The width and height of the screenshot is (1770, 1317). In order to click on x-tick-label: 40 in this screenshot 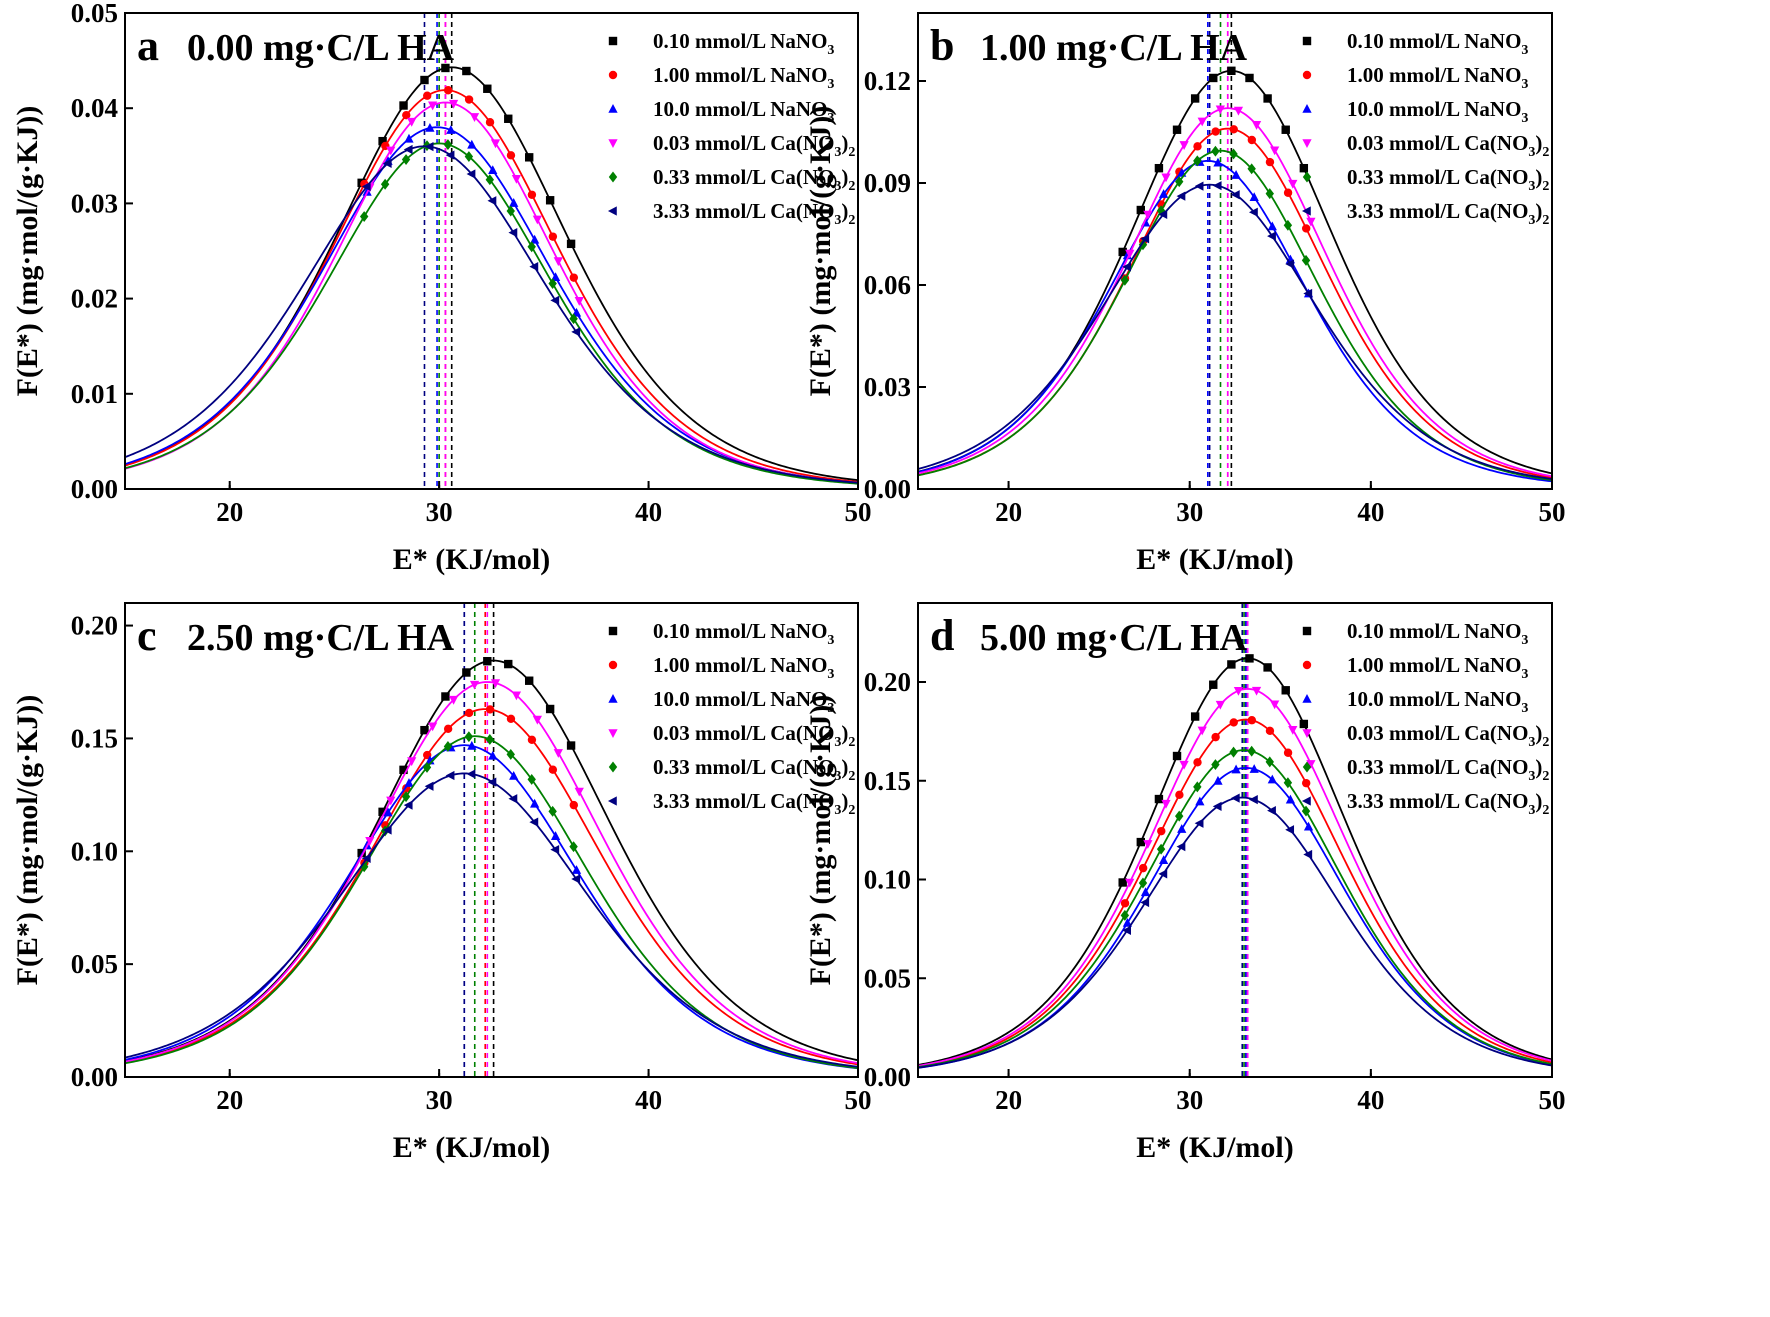, I will do `click(648, 1100)`.